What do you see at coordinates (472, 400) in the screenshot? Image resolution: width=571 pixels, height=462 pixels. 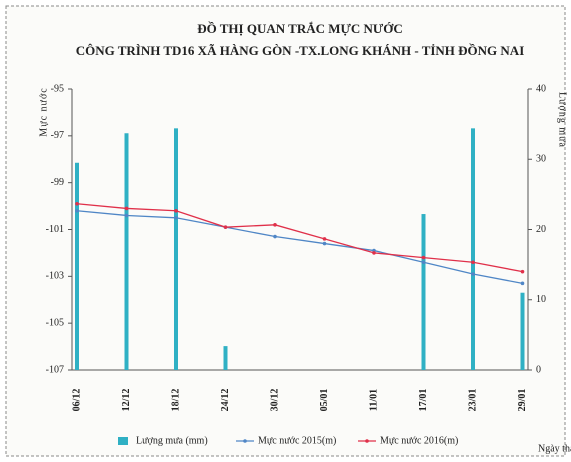 I see `x-tick-label: 23/01` at bounding box center [472, 400].